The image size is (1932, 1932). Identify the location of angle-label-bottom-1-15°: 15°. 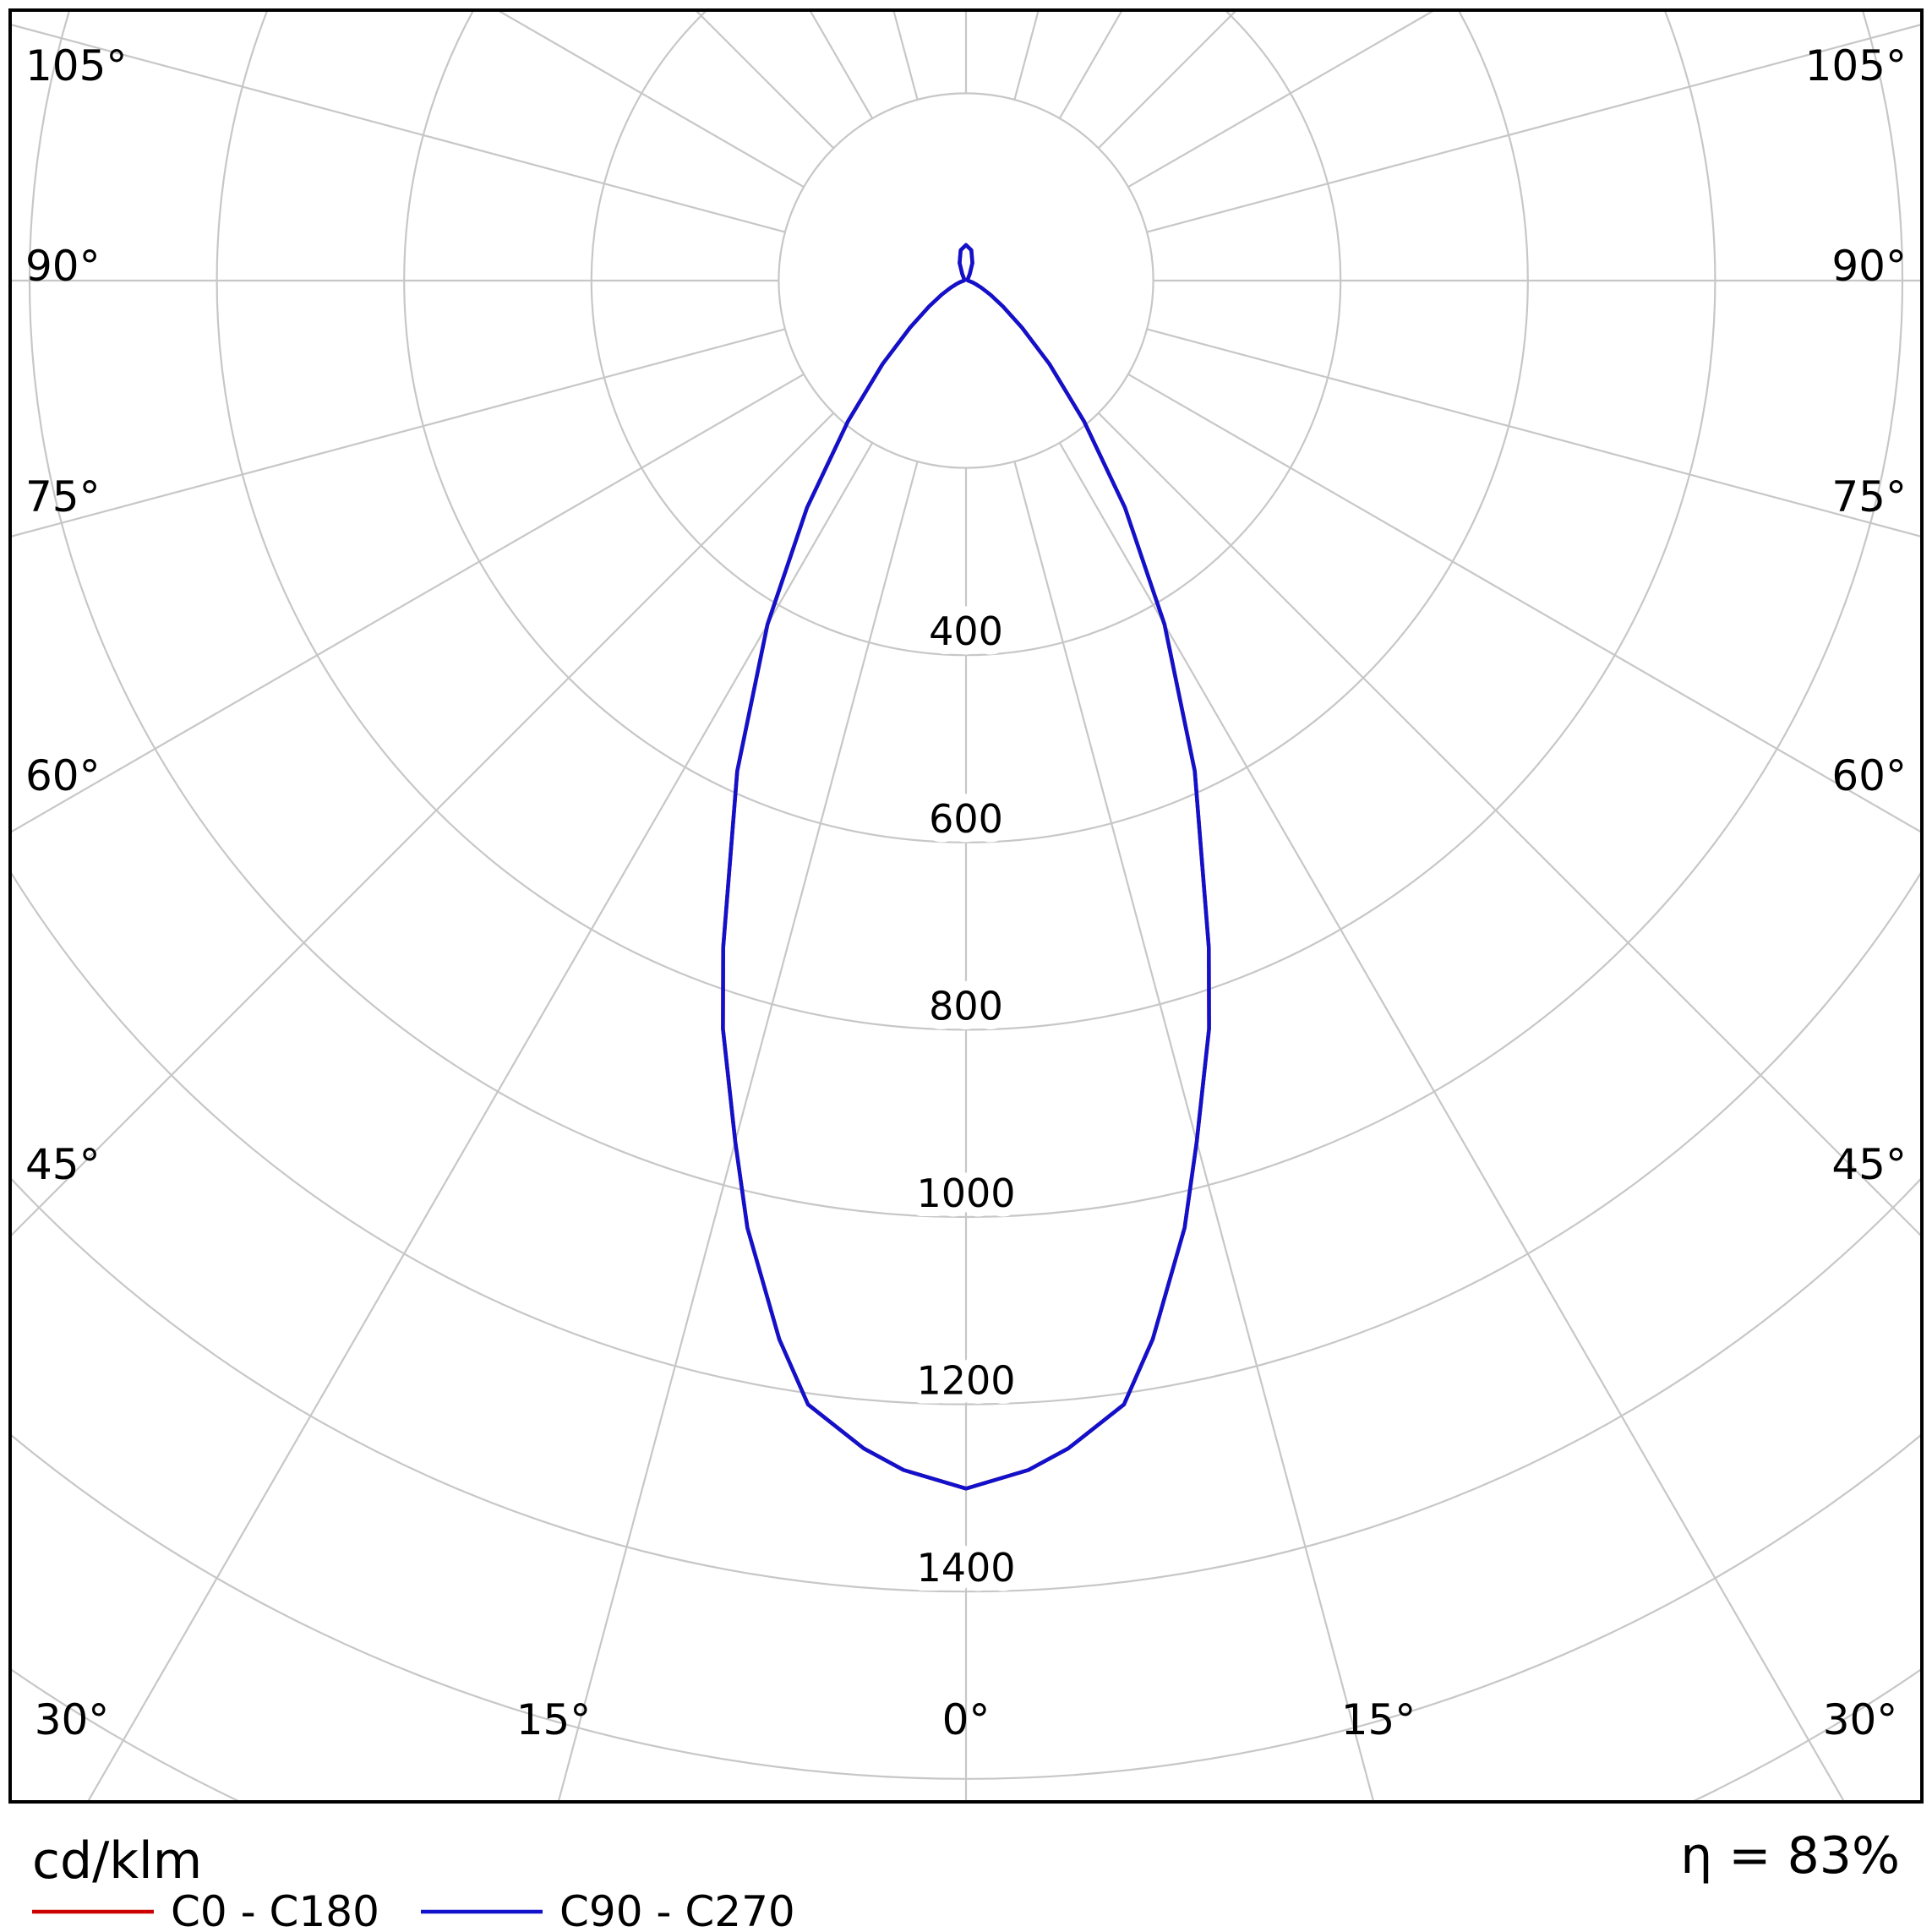
(554, 1719).